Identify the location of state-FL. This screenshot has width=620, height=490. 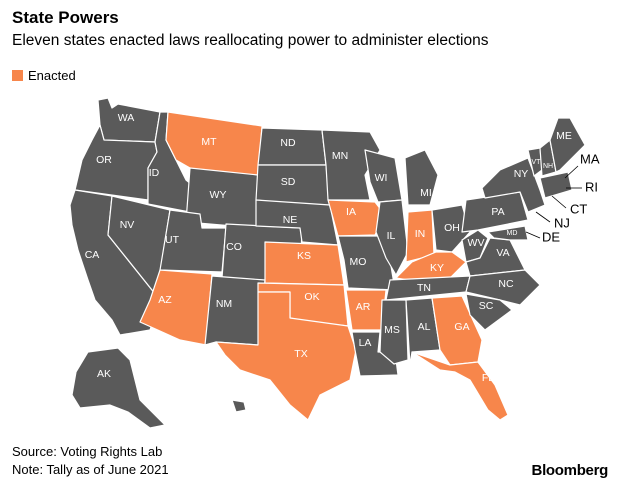
(460, 386).